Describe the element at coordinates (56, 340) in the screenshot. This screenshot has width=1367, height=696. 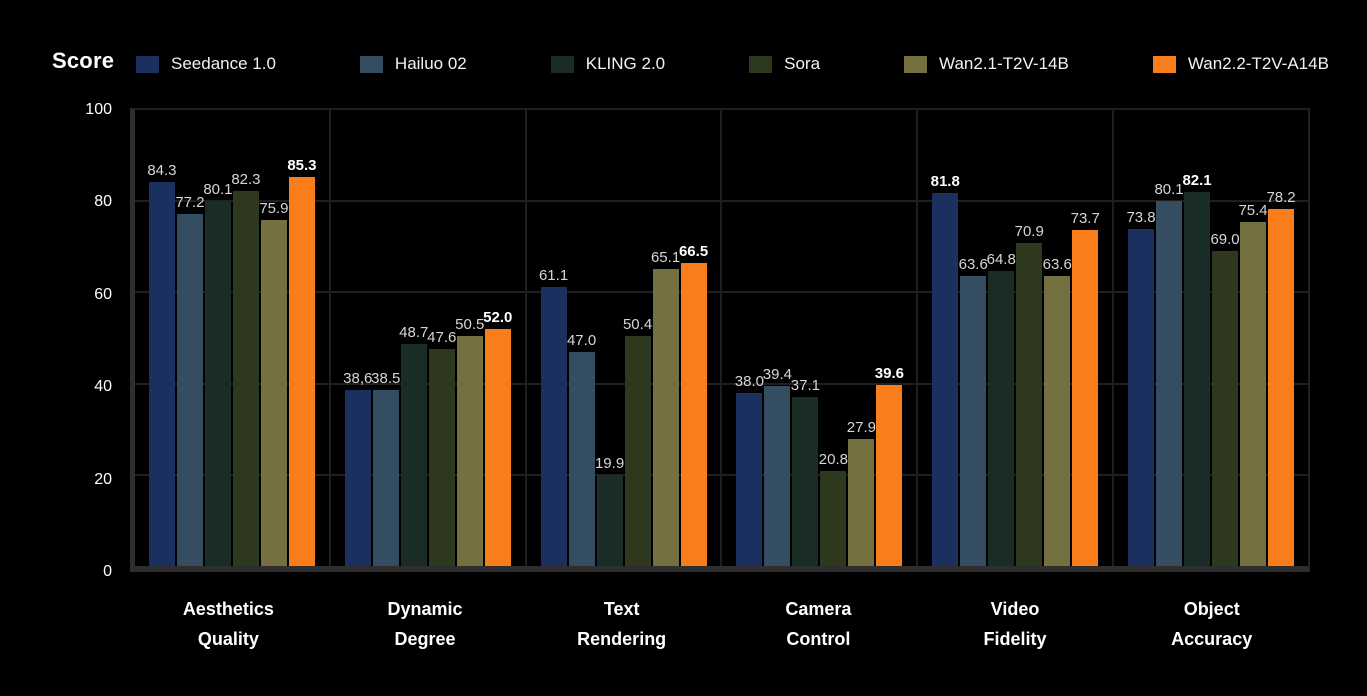
I see `y-axis-tick-labels: 100 80 60 40 20 0` at that location.